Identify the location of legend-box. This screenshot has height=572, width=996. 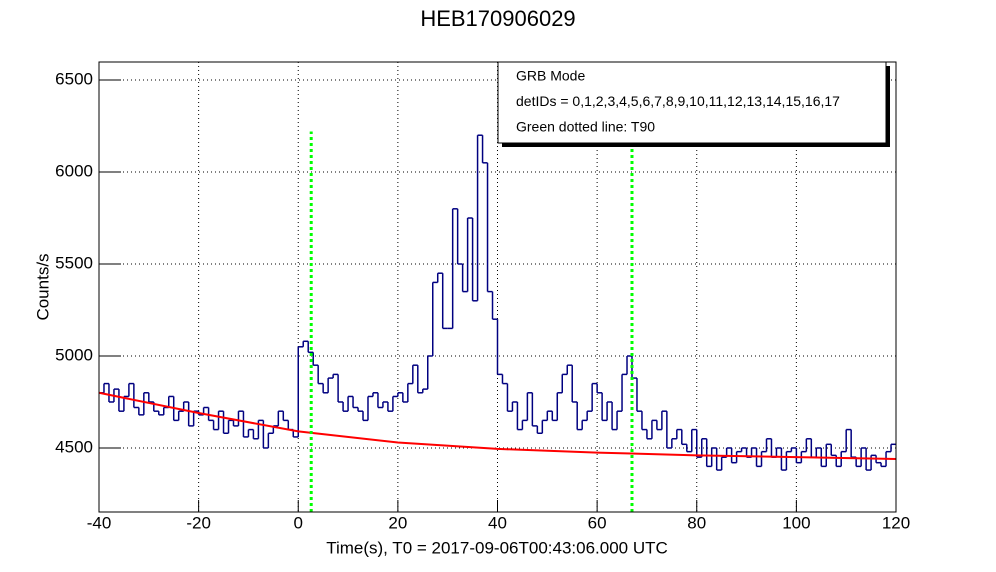
(692, 102).